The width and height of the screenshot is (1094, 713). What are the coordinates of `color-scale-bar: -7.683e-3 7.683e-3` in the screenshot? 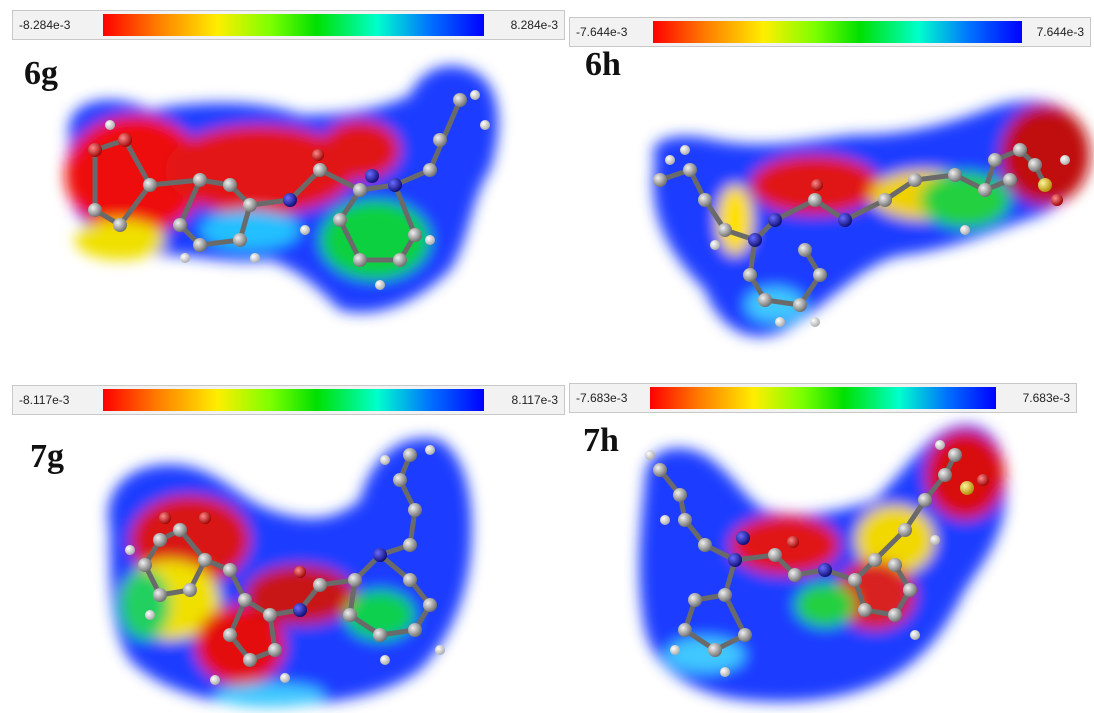 It's located at (823, 398).